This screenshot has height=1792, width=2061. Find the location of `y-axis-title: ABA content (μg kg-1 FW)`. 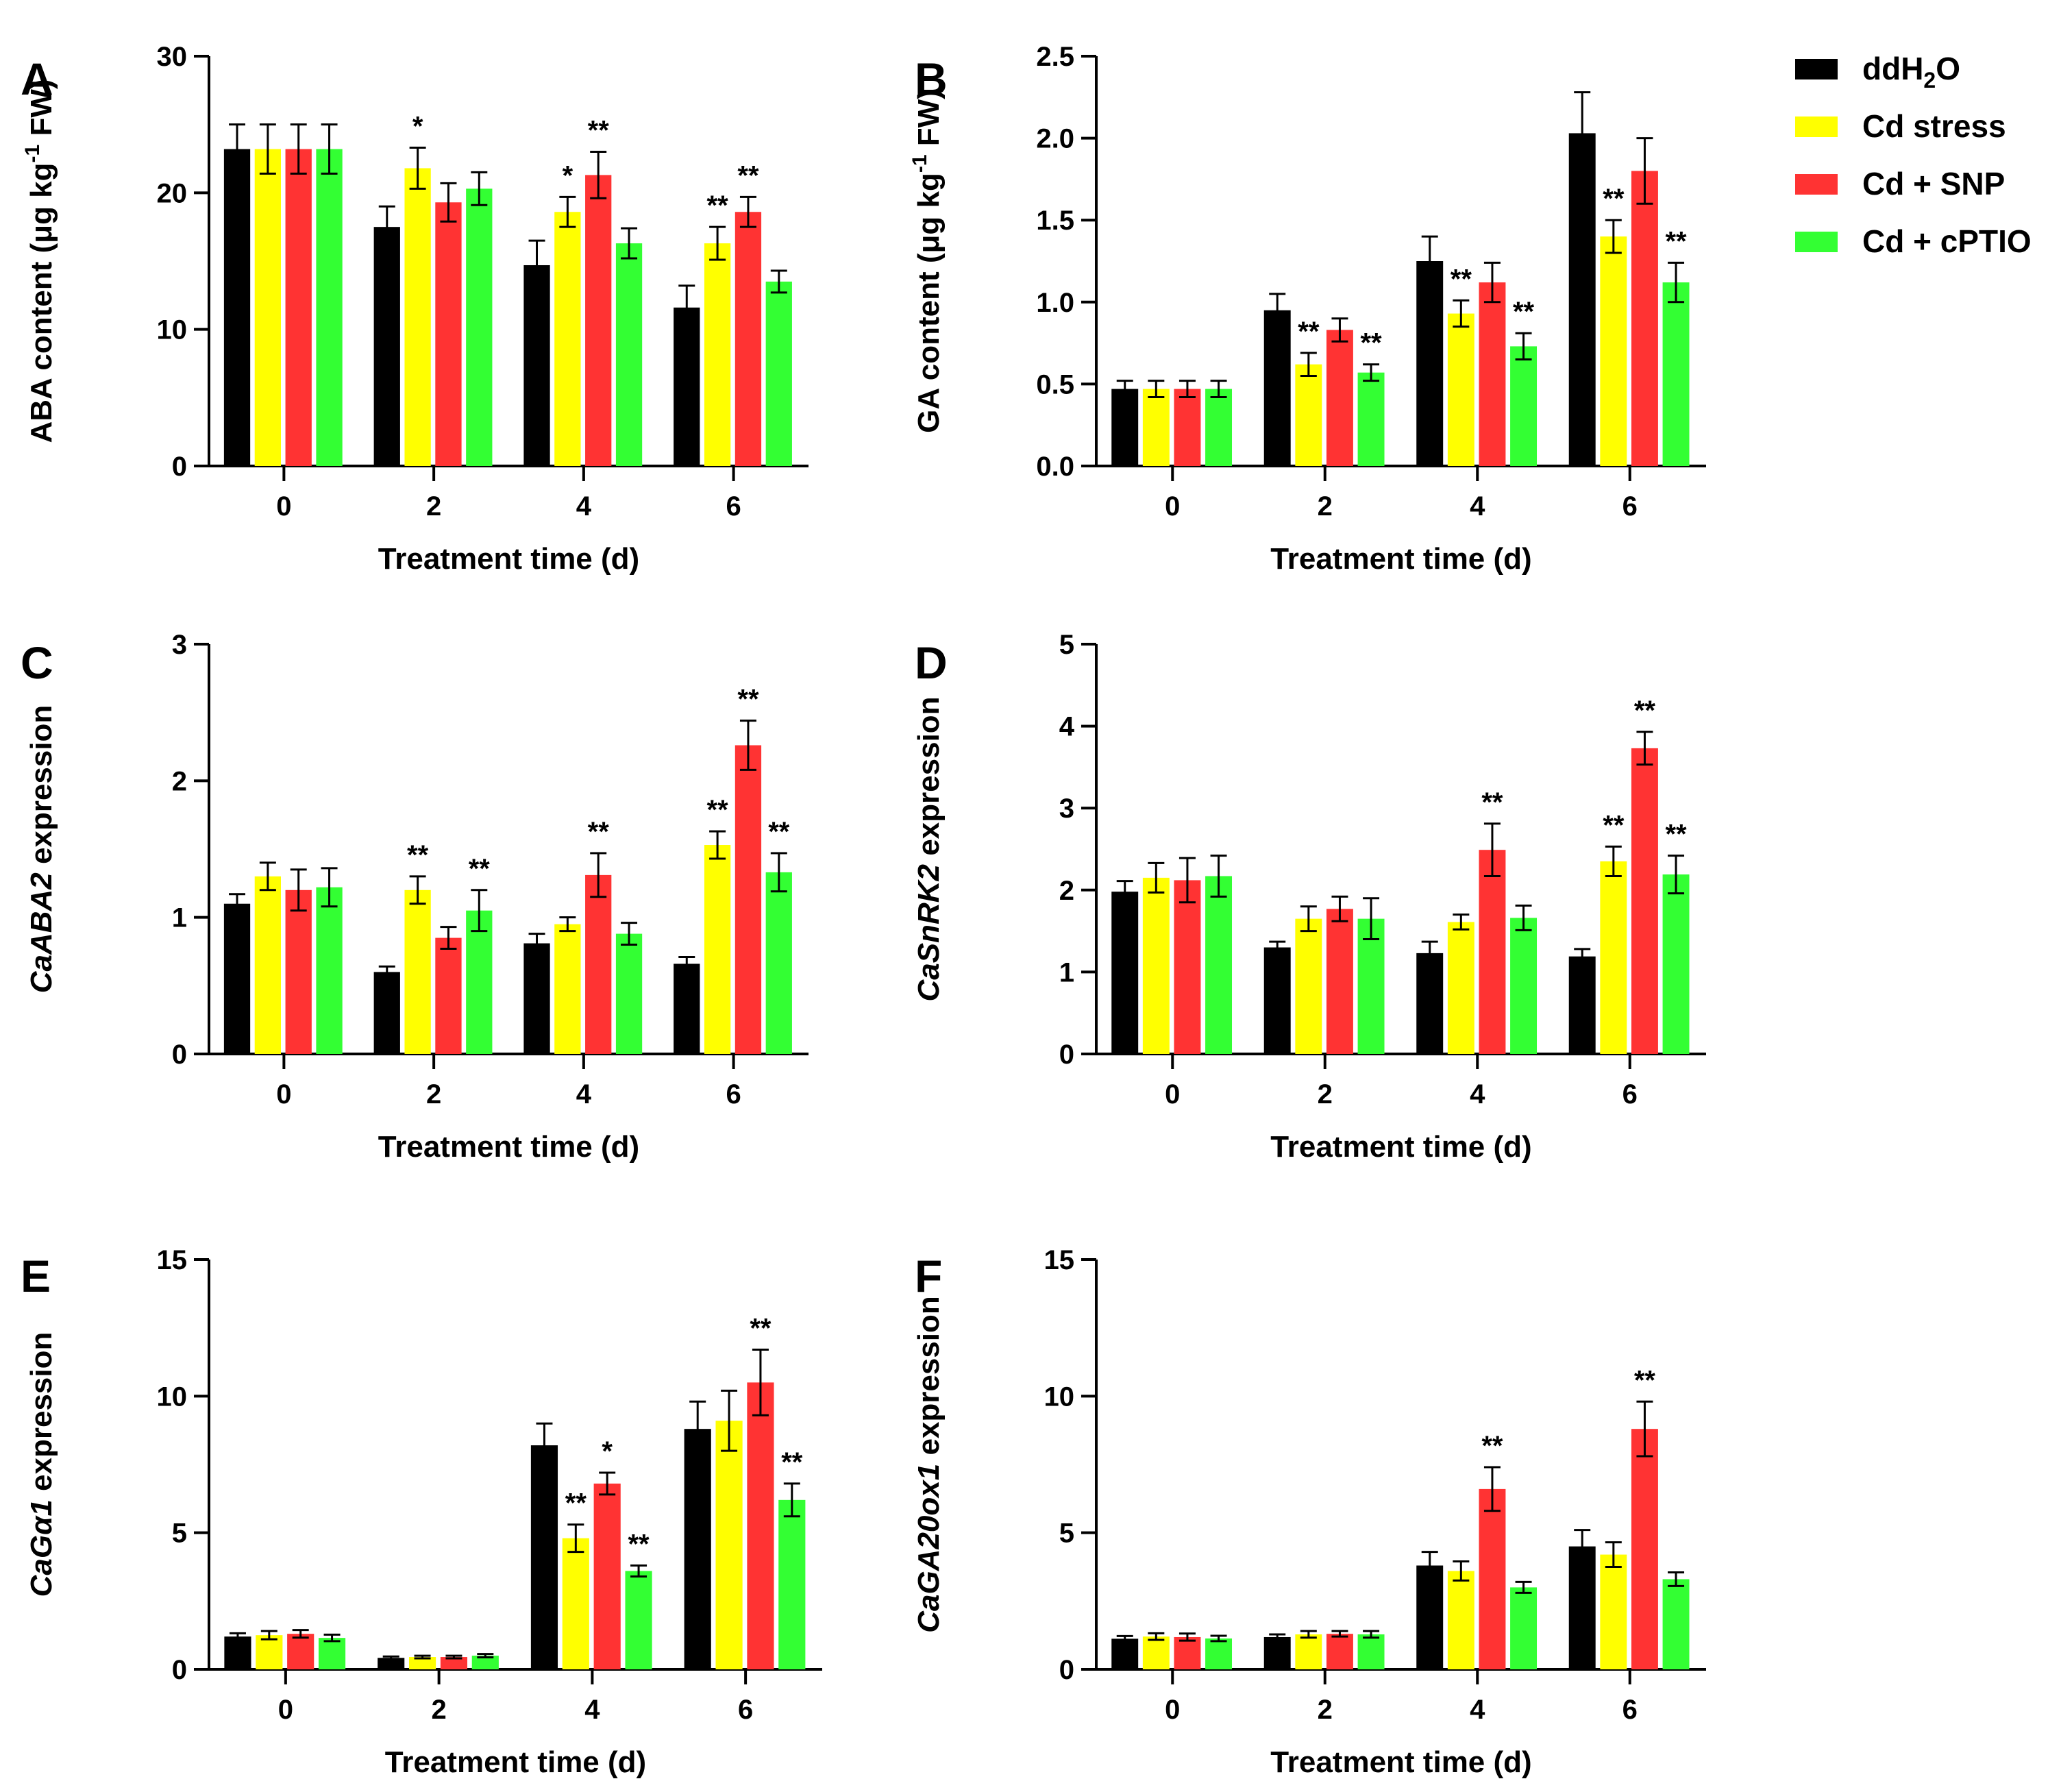

y-axis-title: ABA content (μg kg-1 FW) is located at coordinates (39, 261).